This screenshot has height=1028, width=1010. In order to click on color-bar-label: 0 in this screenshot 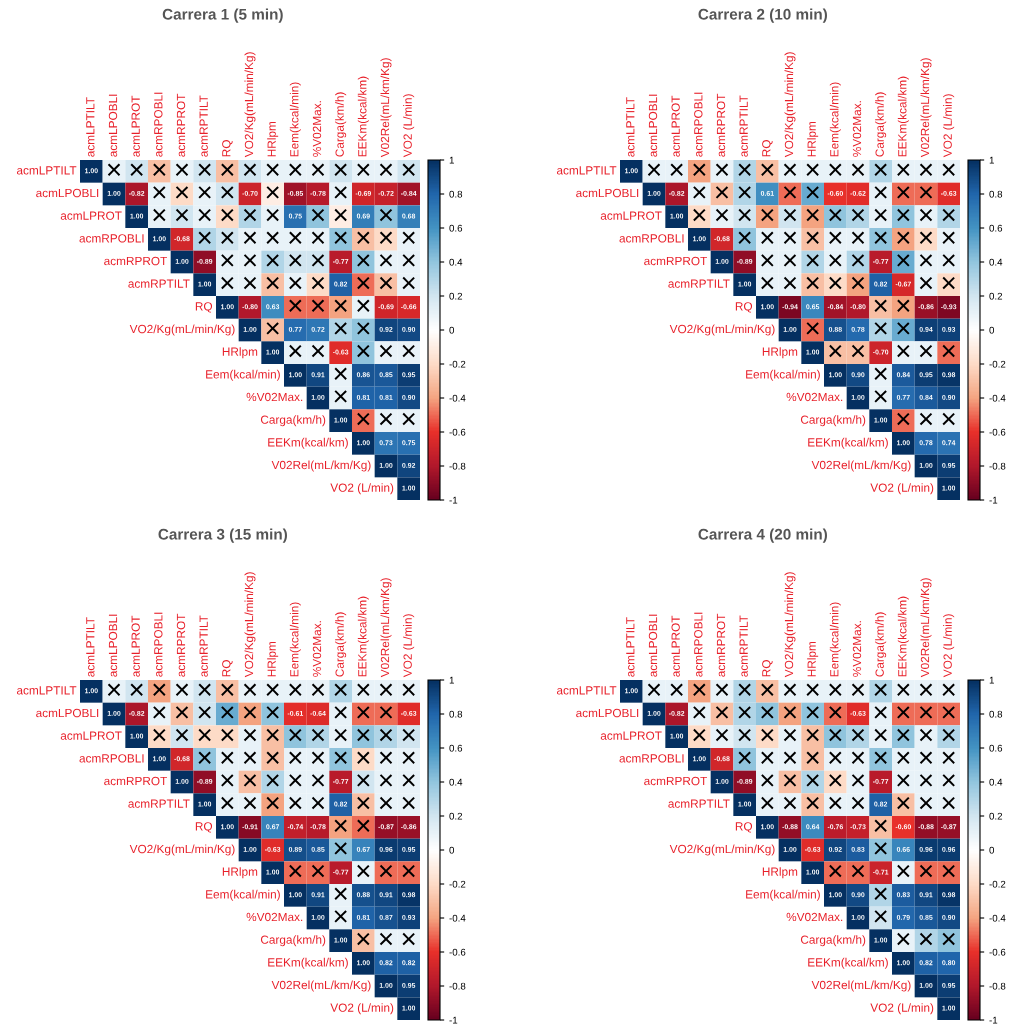, I will do `click(452, 850)`.